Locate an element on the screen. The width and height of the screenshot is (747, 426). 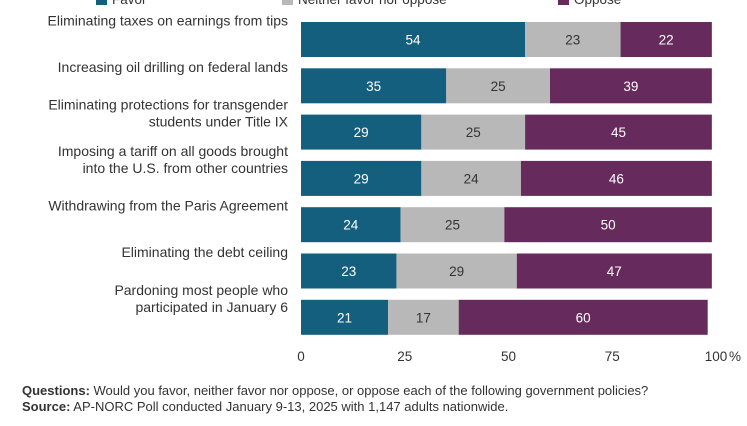
data-label: 17 is located at coordinates (423, 317).